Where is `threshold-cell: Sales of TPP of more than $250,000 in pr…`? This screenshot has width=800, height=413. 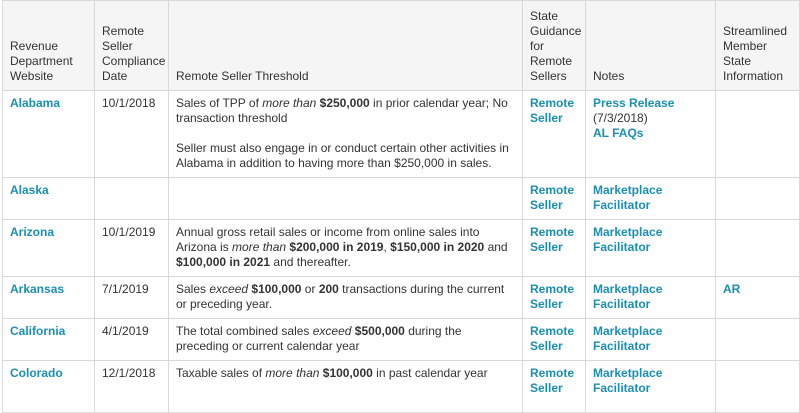
threshold-cell: Sales of TPP of more than $250,000 in pr… is located at coordinates (345, 134).